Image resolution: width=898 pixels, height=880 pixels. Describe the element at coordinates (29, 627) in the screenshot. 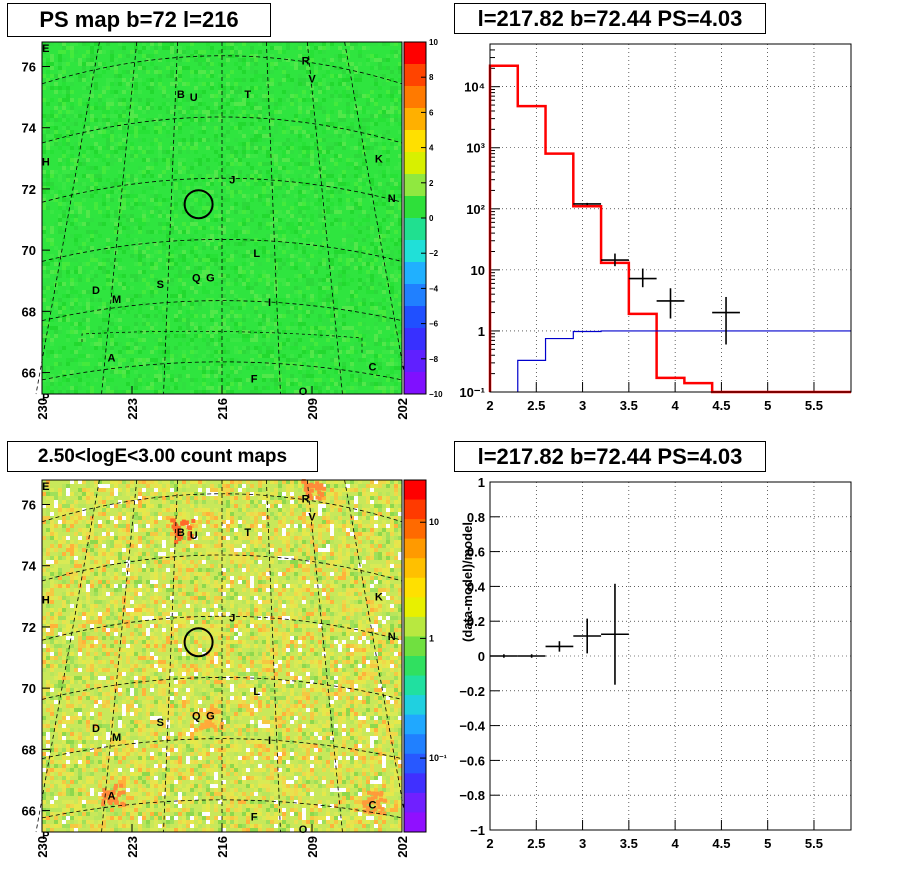

I see `y-tick-label-72: 72` at that location.